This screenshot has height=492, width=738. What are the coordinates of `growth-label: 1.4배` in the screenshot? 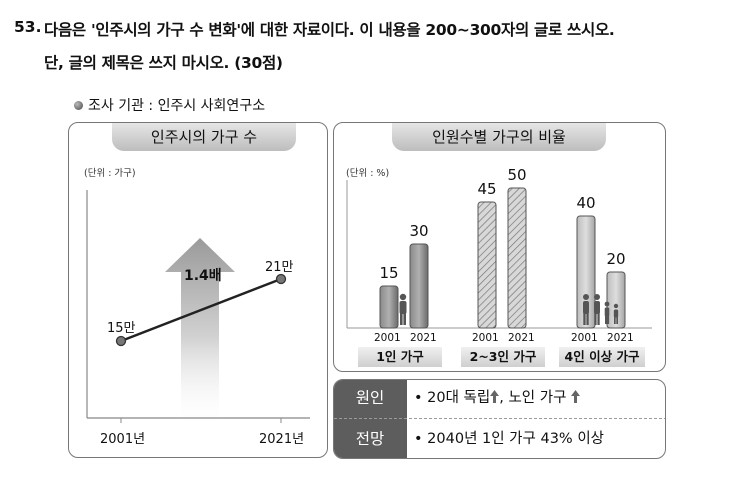 It's located at (203, 276).